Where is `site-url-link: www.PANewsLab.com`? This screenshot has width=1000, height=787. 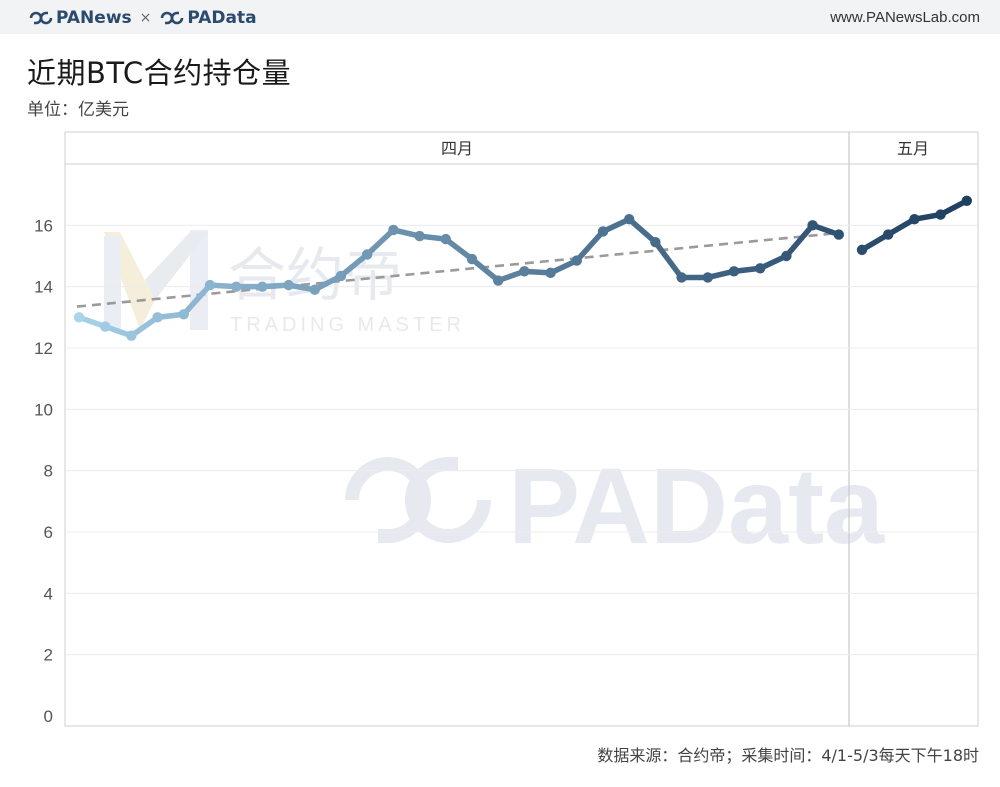
site-url-link: www.PANewsLab.com is located at coordinates (905, 17).